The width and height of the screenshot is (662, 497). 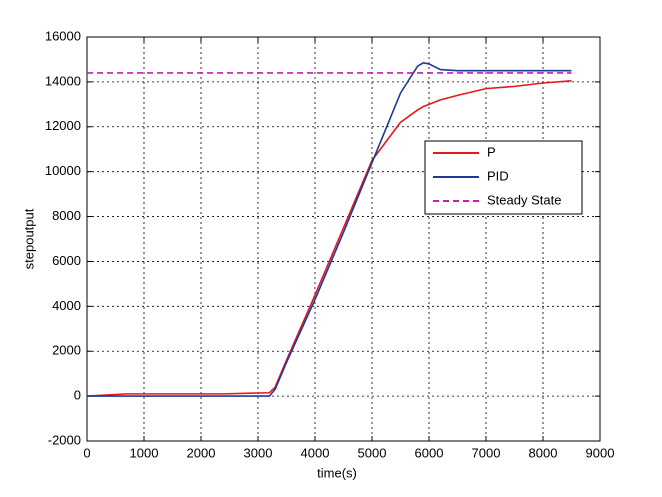 I want to click on y-tick-label: 14000, so click(x=63, y=80).